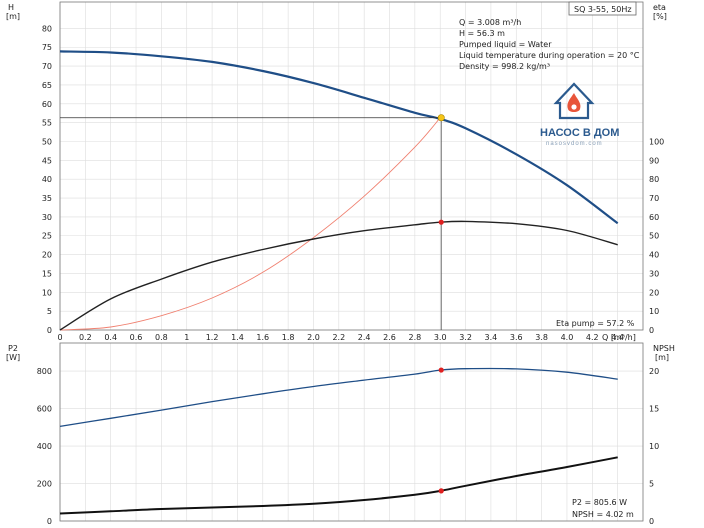  What do you see at coordinates (567, 337) in the screenshot?
I see `x-tick-label: 4.0` at bounding box center [567, 337].